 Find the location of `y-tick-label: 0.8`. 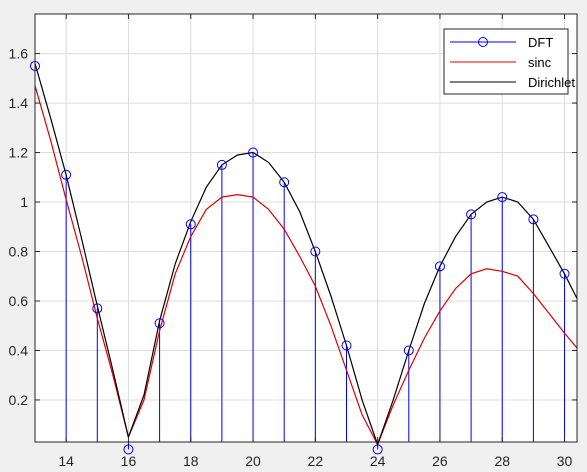

y-tick-label: 0.8 is located at coordinates (19, 252).